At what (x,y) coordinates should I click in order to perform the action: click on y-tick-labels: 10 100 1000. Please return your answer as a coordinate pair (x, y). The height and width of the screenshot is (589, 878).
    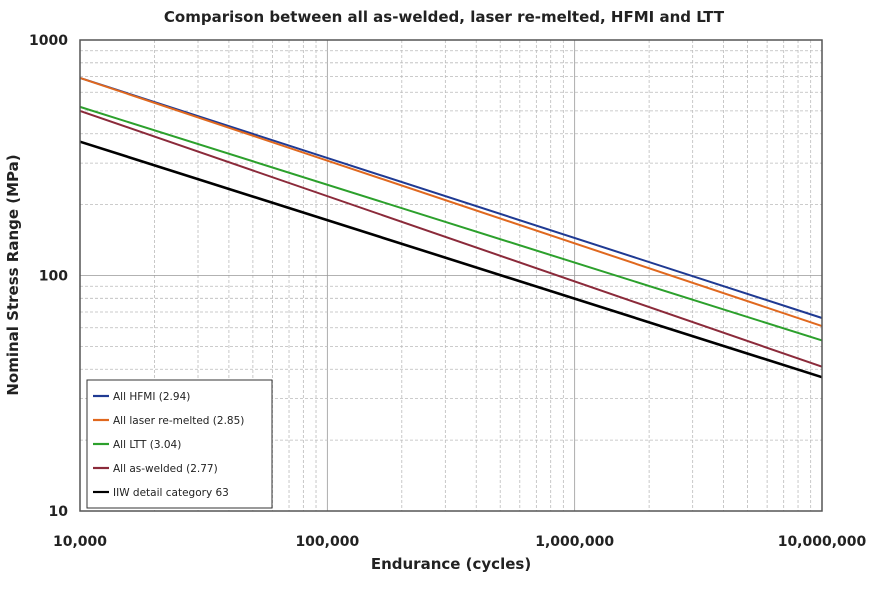
    Looking at the image, I should click on (48, 276).